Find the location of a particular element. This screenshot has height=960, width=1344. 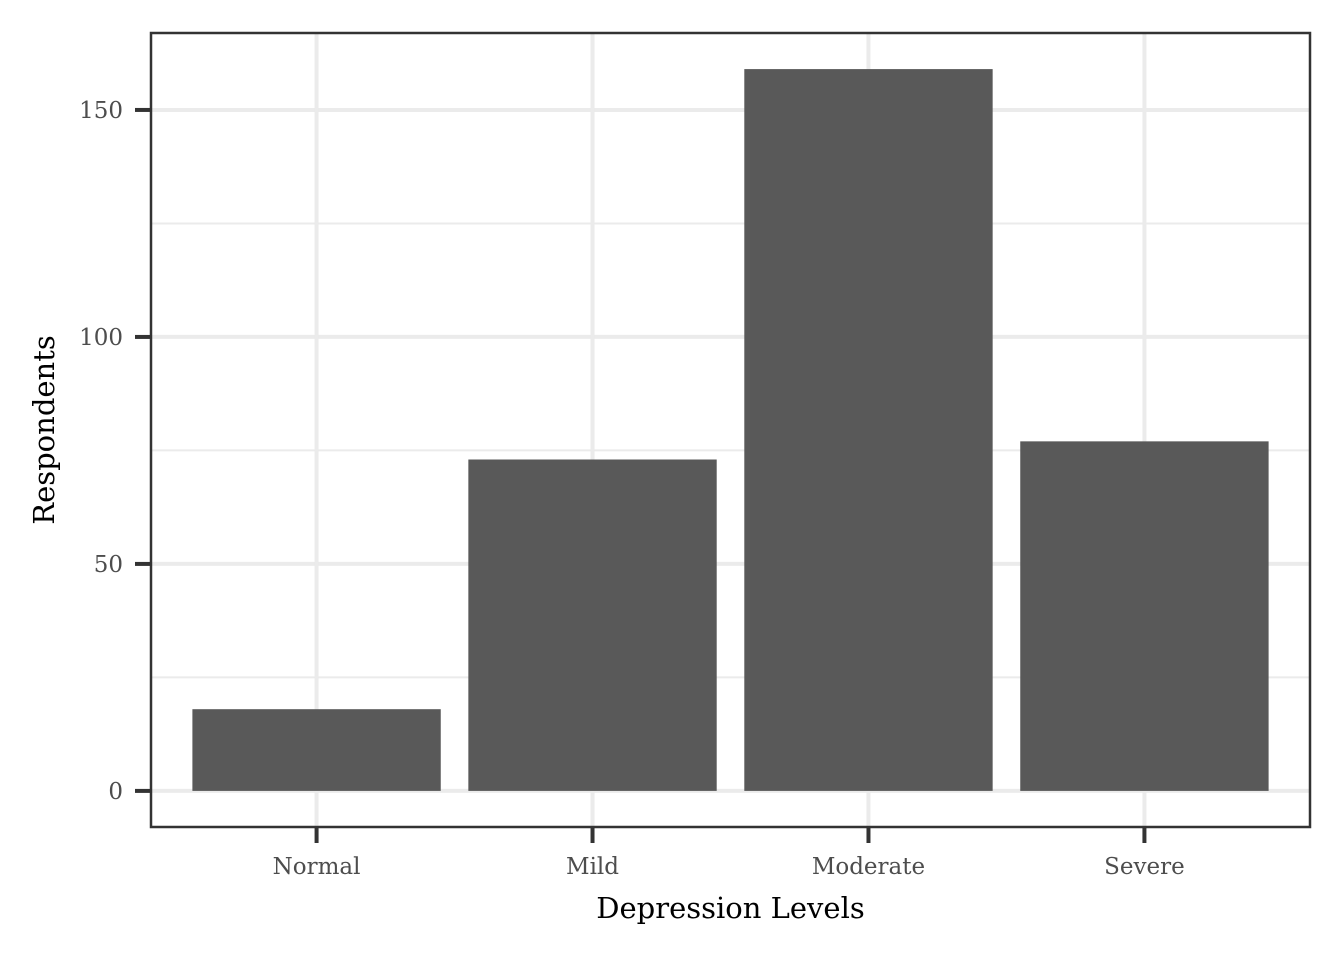

bar-normal is located at coordinates (316, 750).